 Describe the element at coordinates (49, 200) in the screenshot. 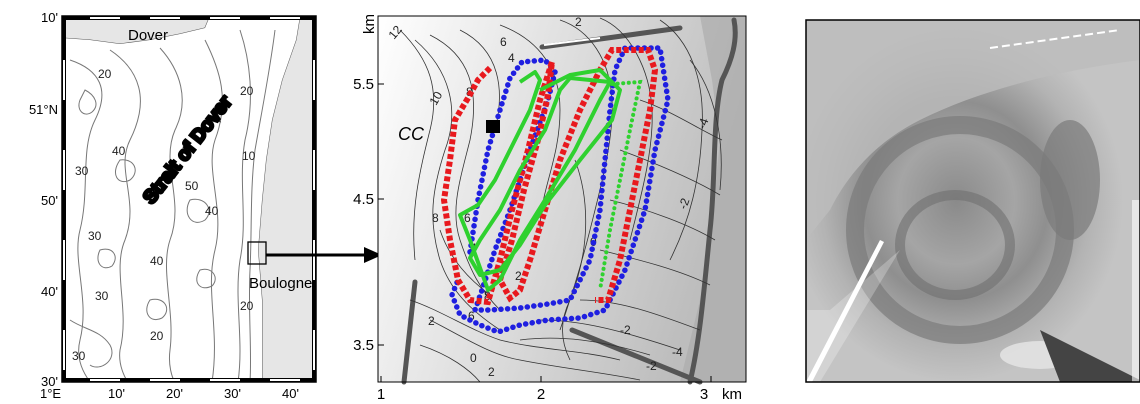

I see `lat-tick: 50'` at that location.